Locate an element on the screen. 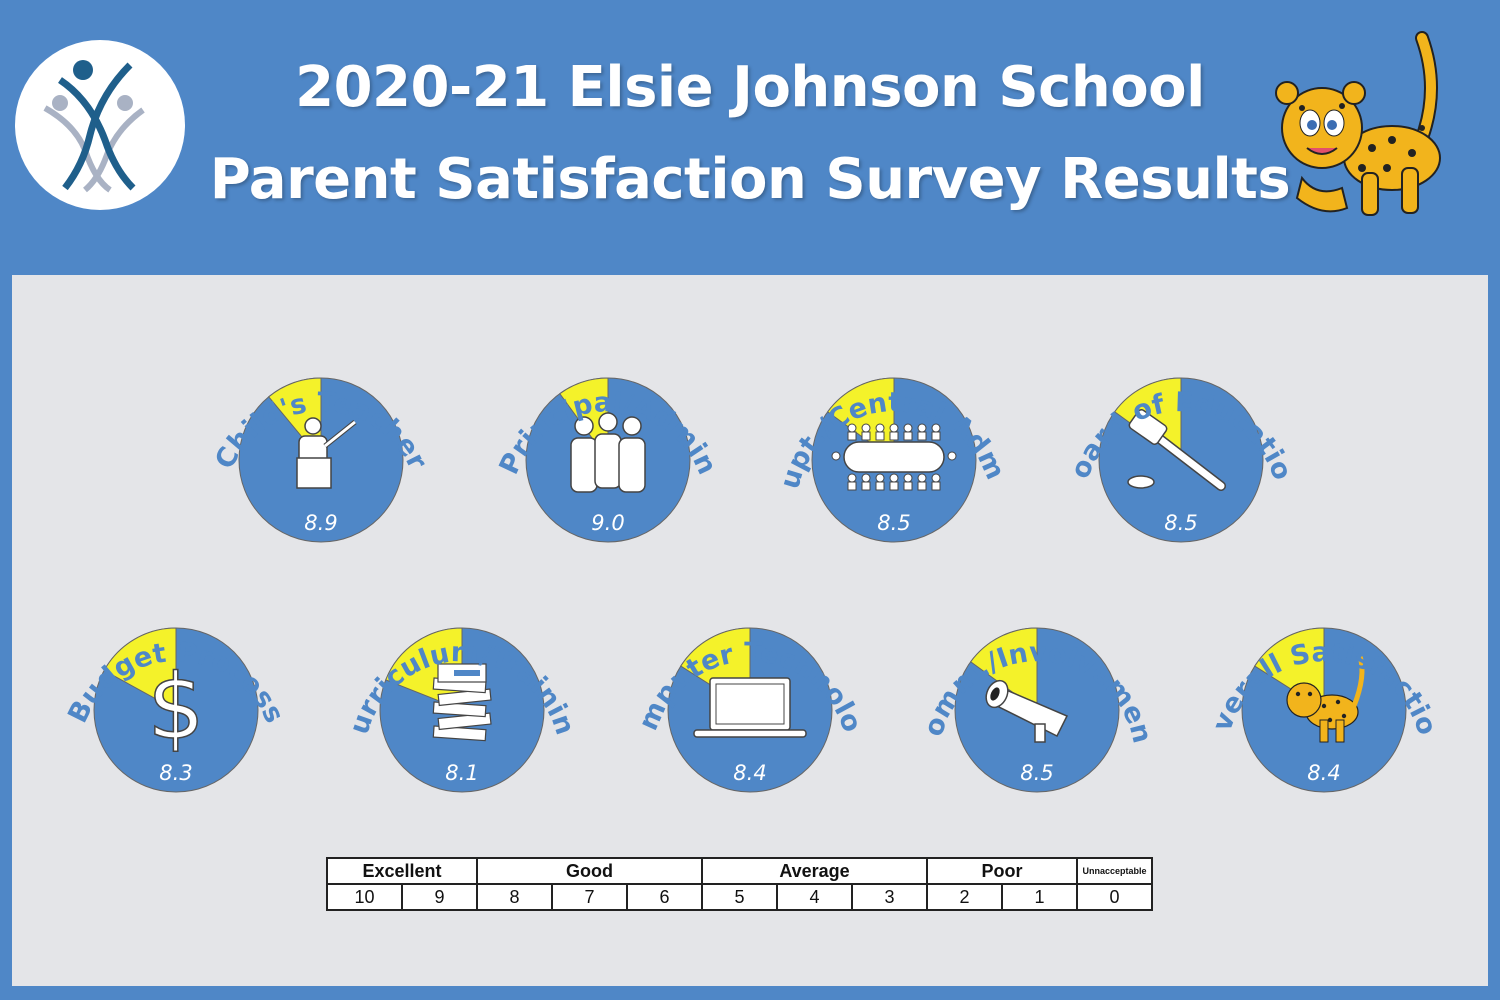  pie-value-label: 8.9 is located at coordinates (320, 523).